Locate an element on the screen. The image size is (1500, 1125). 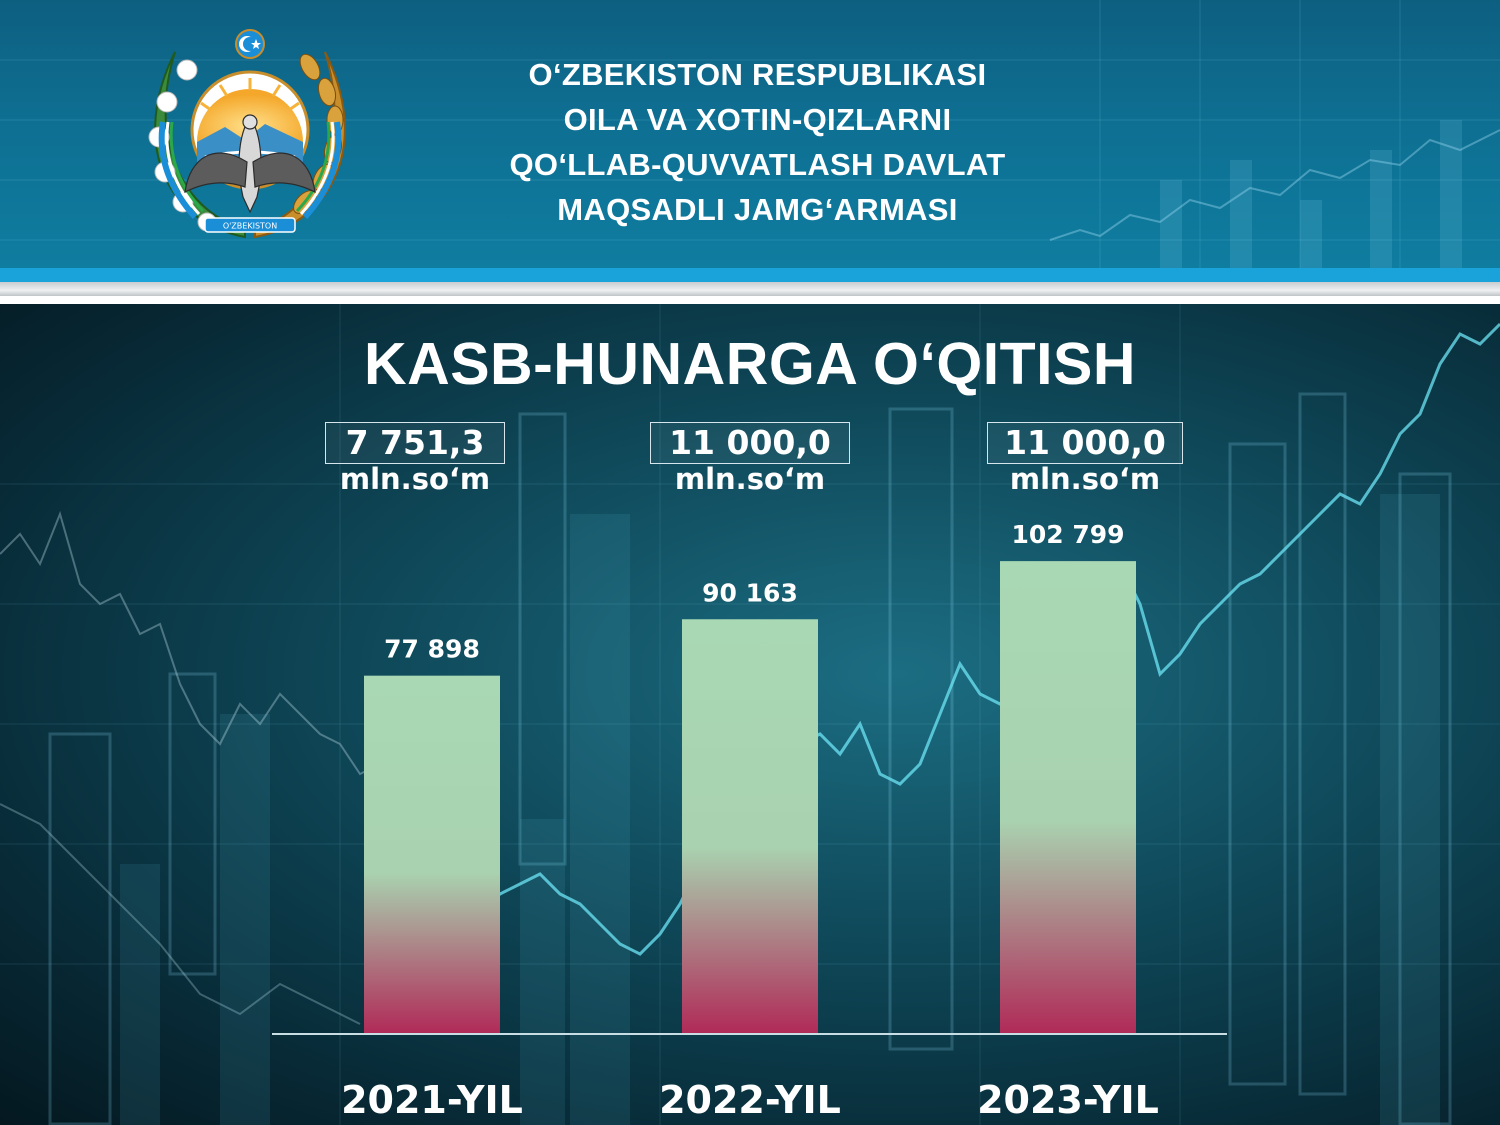
data-label: 77 898 is located at coordinates (432, 649).